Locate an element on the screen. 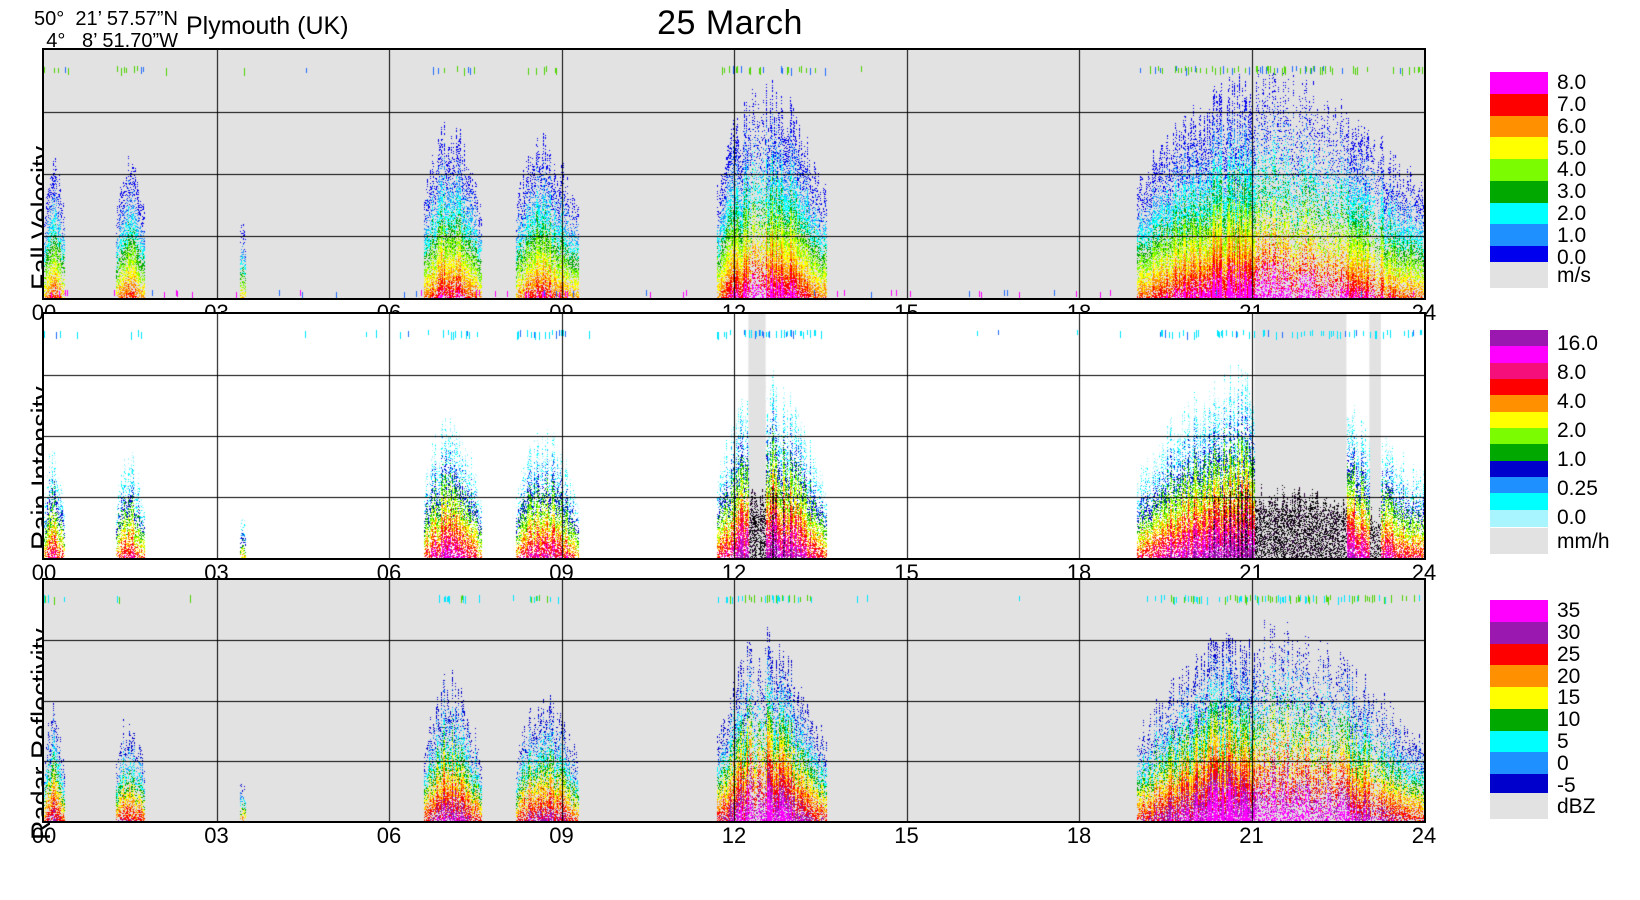 Image resolution: width=1640 pixels, height=900 pixels. rain-intensity-colorbar-label-3: 2.0 is located at coordinates (1572, 430).